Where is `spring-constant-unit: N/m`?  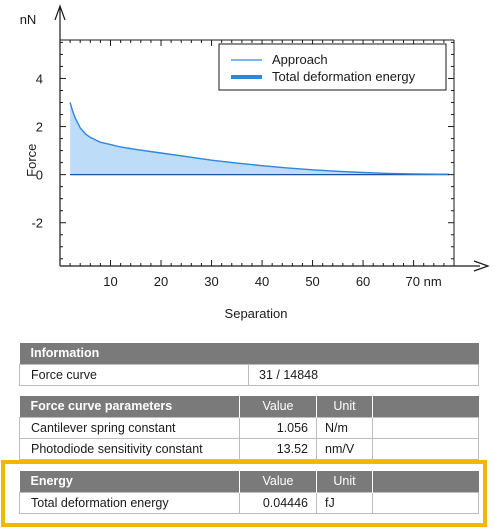 spring-constant-unit: N/m is located at coordinates (344, 427).